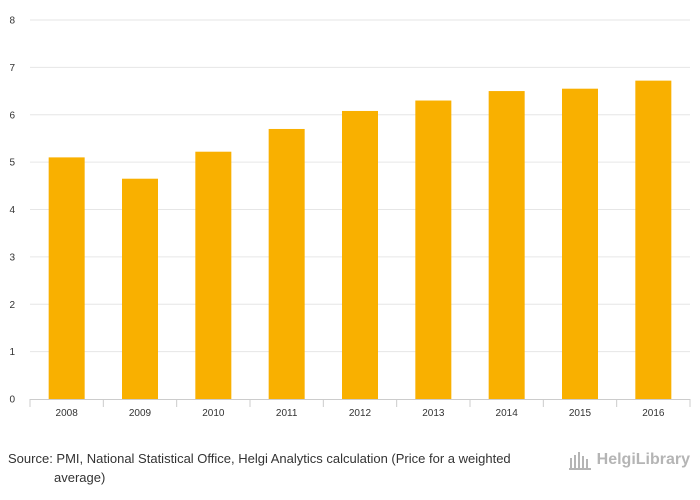 The height and width of the screenshot is (500, 700). I want to click on x-tick-label: 2016, so click(653, 413).